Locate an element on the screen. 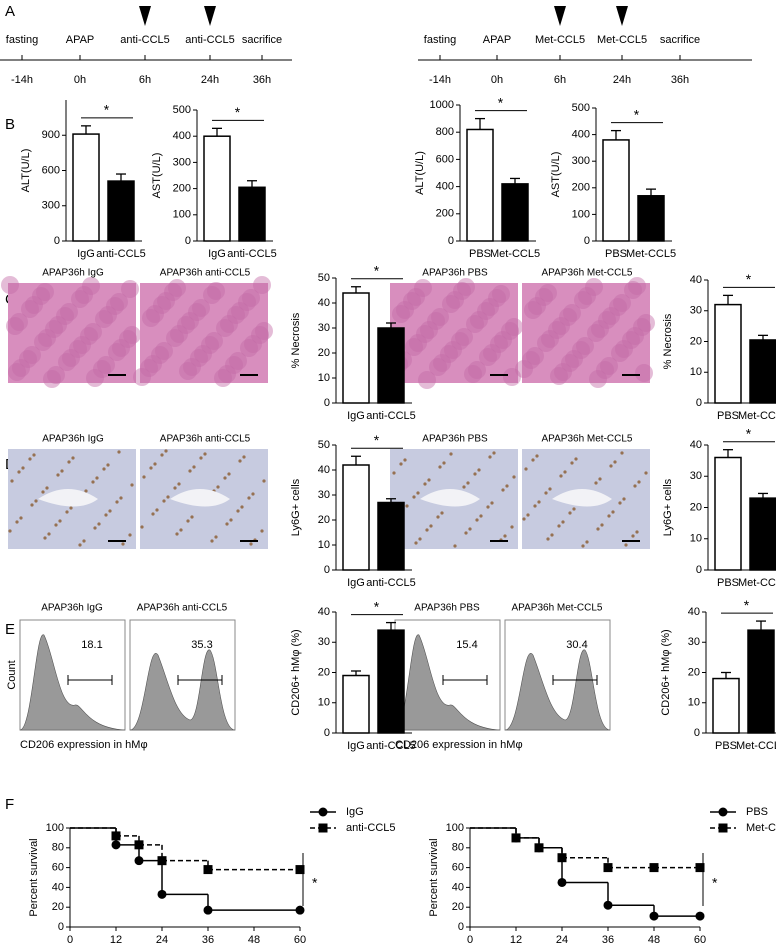  y-tick-label: 80 is located at coordinates (458, 848).